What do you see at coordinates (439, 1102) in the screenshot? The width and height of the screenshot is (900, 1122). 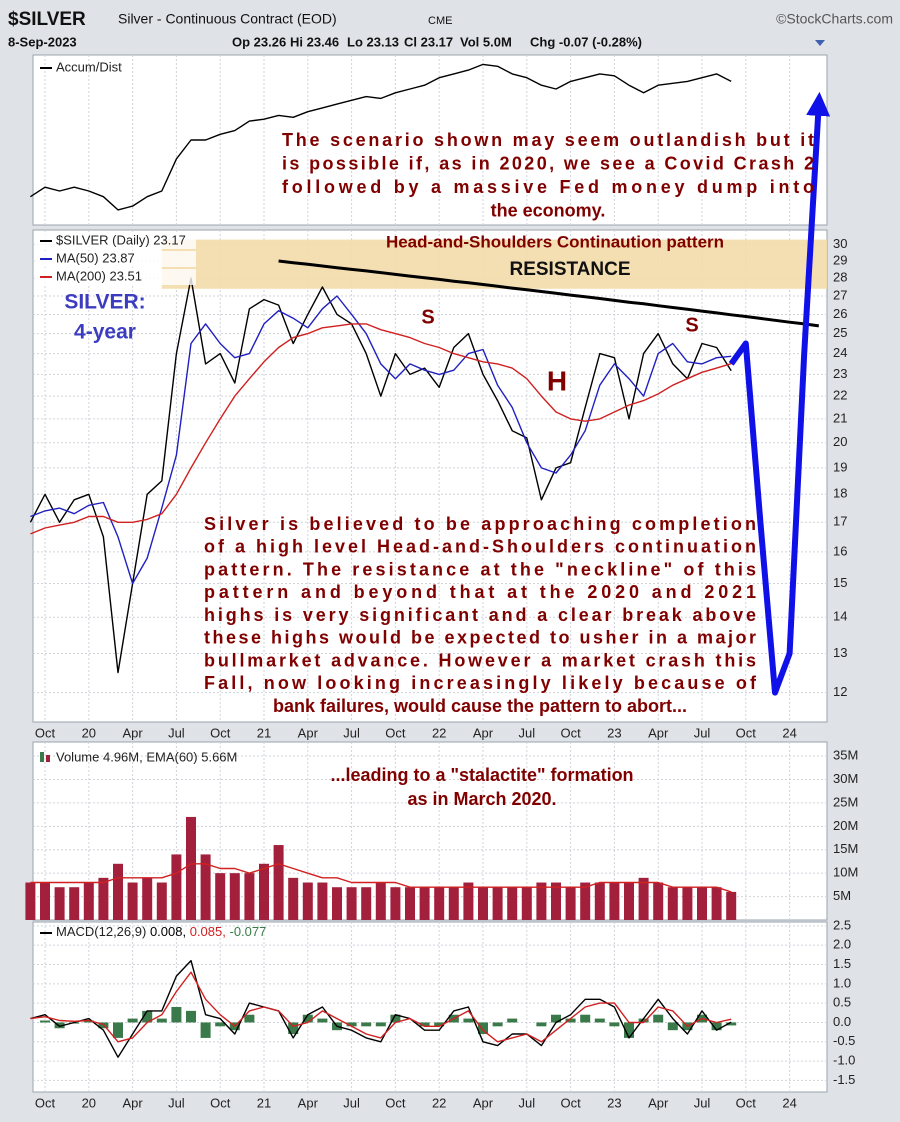 I see `x-tick-label: 22` at bounding box center [439, 1102].